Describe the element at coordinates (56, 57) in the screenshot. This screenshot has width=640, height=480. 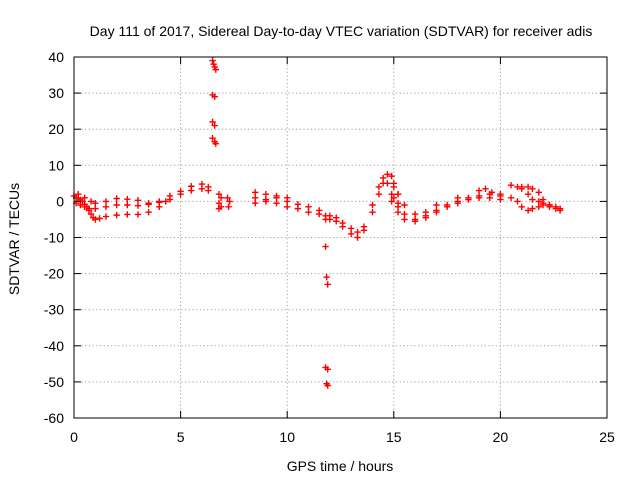
I see `y-tick-label: 40` at that location.